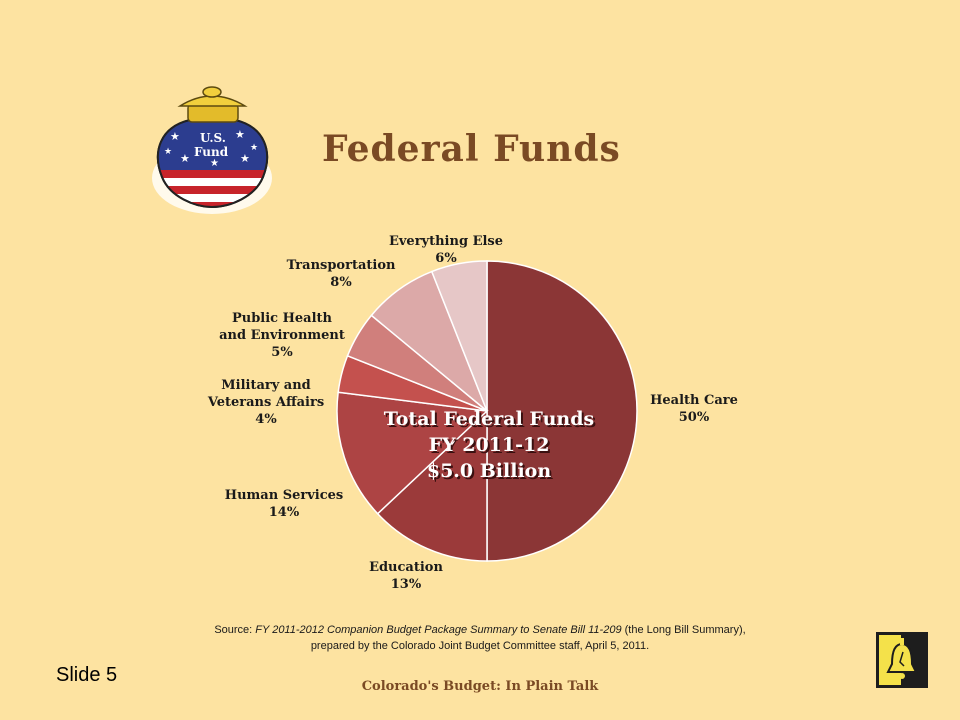 This screenshot has width=960, height=720. Describe the element at coordinates (284, 504) in the screenshot. I see `slice-label: Human Services 14%` at that location.